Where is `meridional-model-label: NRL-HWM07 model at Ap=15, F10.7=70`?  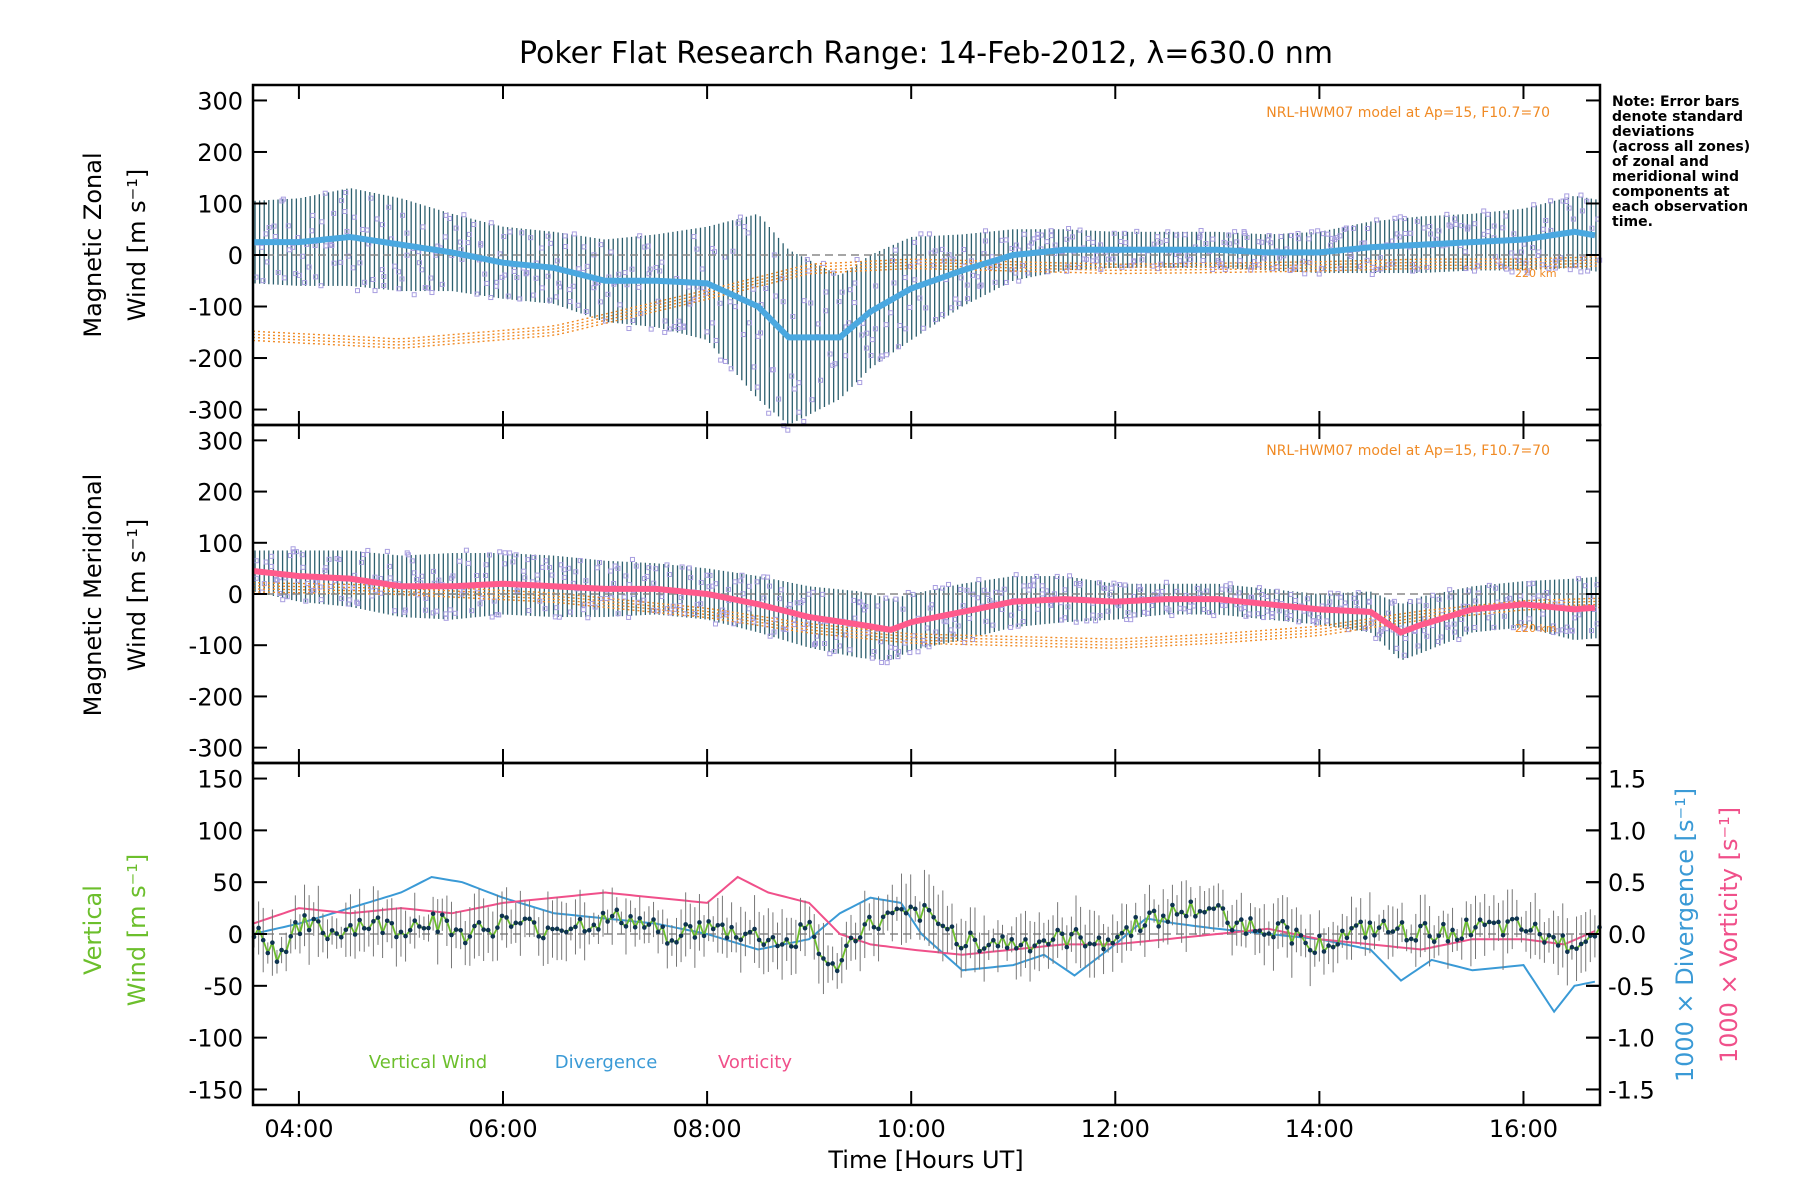
meridional-model-label: NRL-HWM07 model at Ap=15, F10.7=70 is located at coordinates (1408, 451).